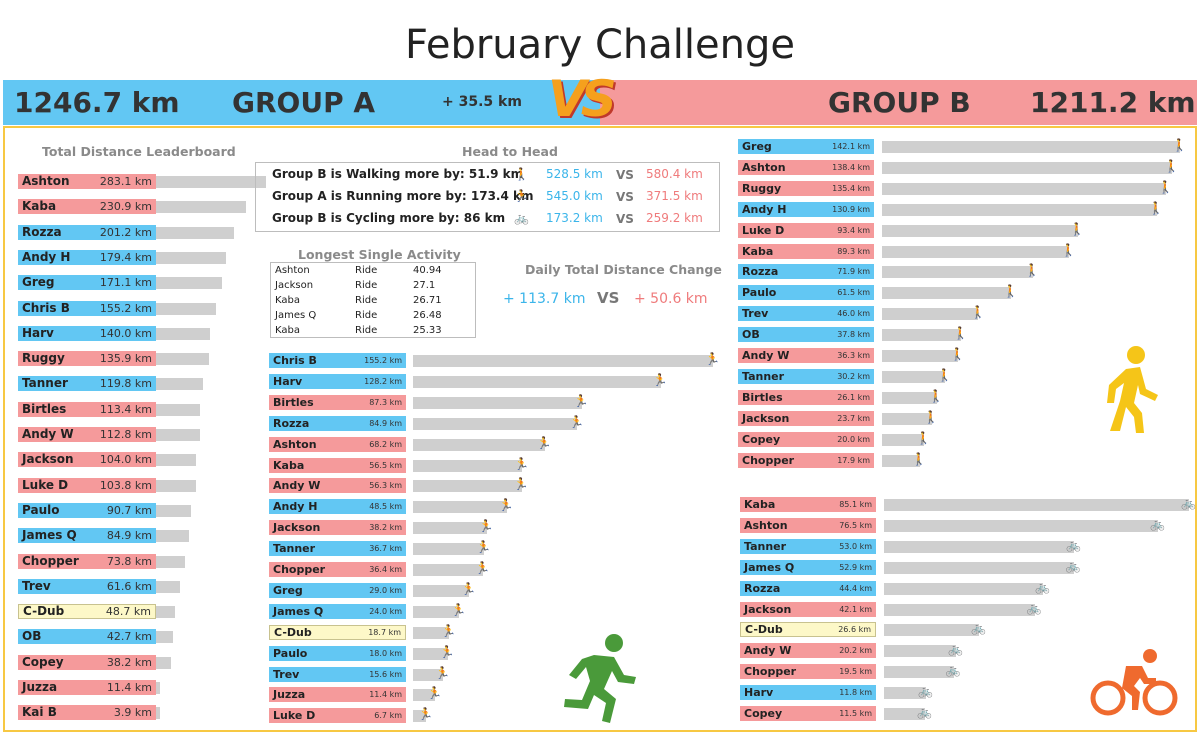  Describe the element at coordinates (855, 588) in the screenshot. I see `cycling-value: 44.4 km` at that location.